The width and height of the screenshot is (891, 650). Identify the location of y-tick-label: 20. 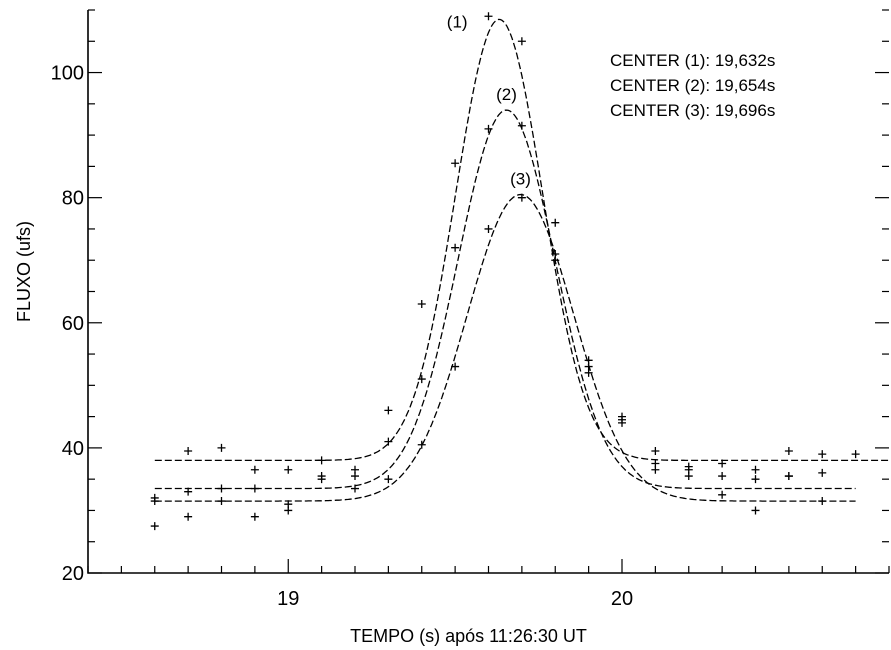
(73, 574).